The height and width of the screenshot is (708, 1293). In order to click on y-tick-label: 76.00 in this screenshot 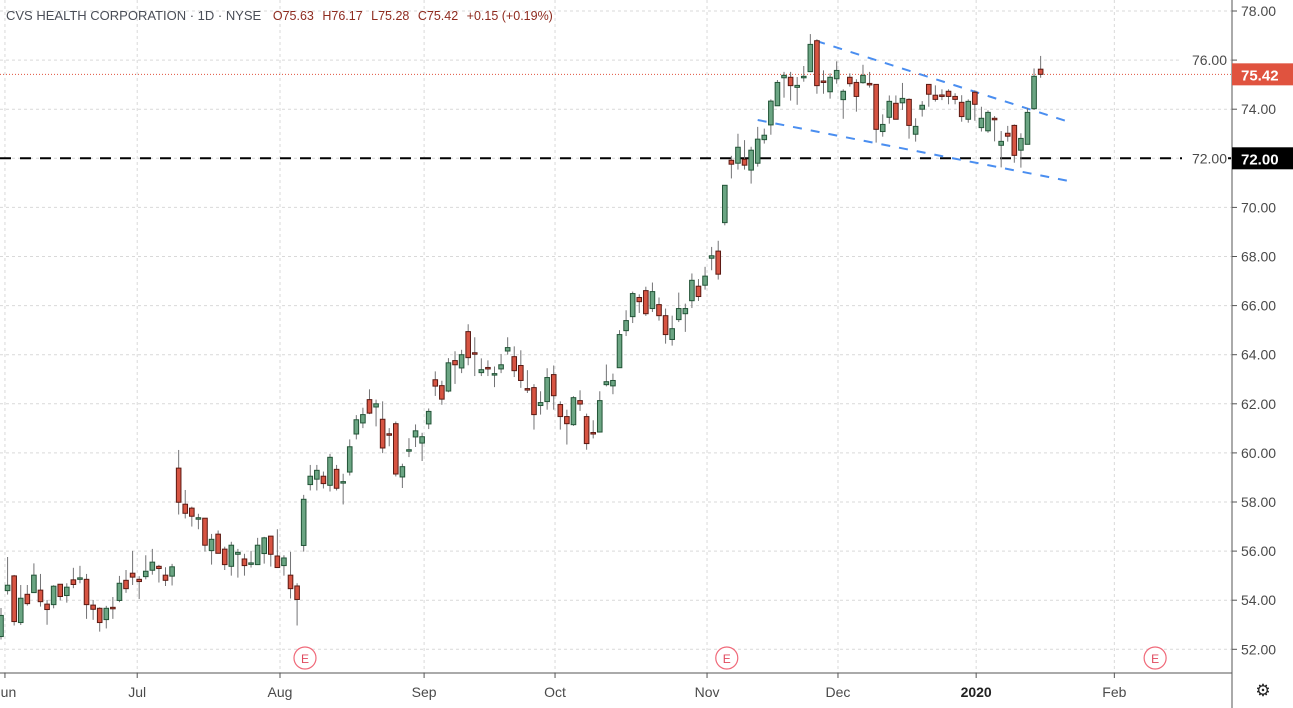, I will do `click(1209, 60)`.